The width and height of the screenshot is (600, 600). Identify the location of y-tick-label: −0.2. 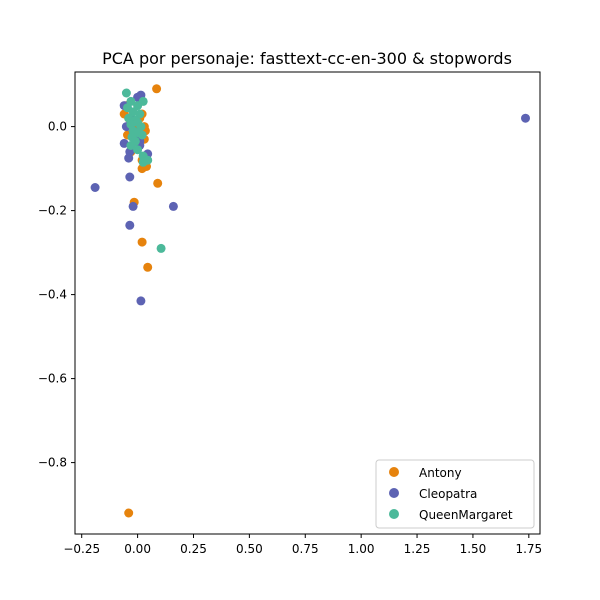
(52, 211).